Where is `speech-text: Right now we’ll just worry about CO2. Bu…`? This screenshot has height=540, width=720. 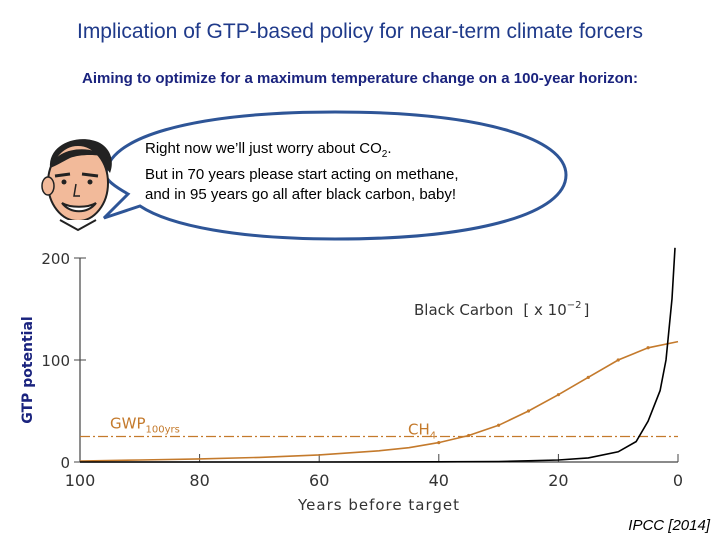 speech-text: Right now we’ll just worry about CO2. Bu… is located at coordinates (355, 172).